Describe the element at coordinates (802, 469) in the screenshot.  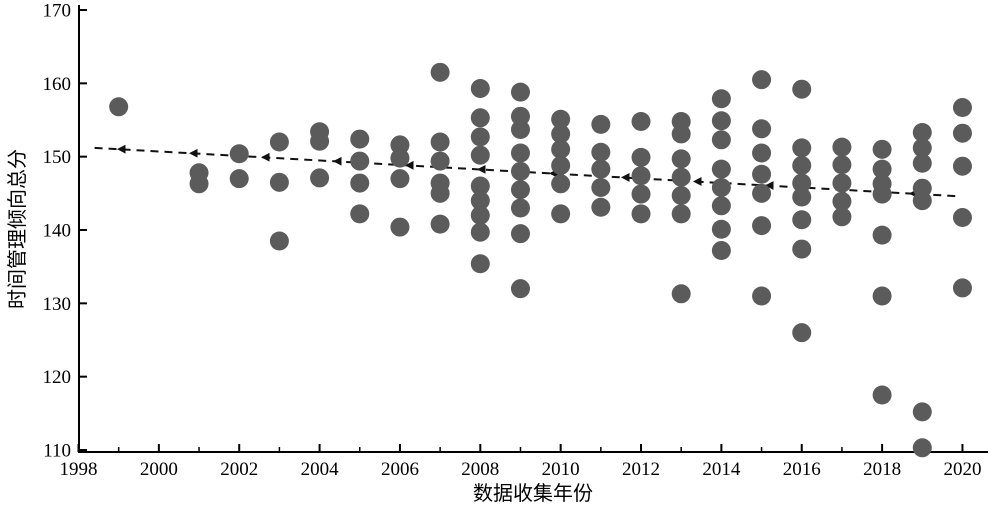
I see `x-tick-label: 2016` at that location.